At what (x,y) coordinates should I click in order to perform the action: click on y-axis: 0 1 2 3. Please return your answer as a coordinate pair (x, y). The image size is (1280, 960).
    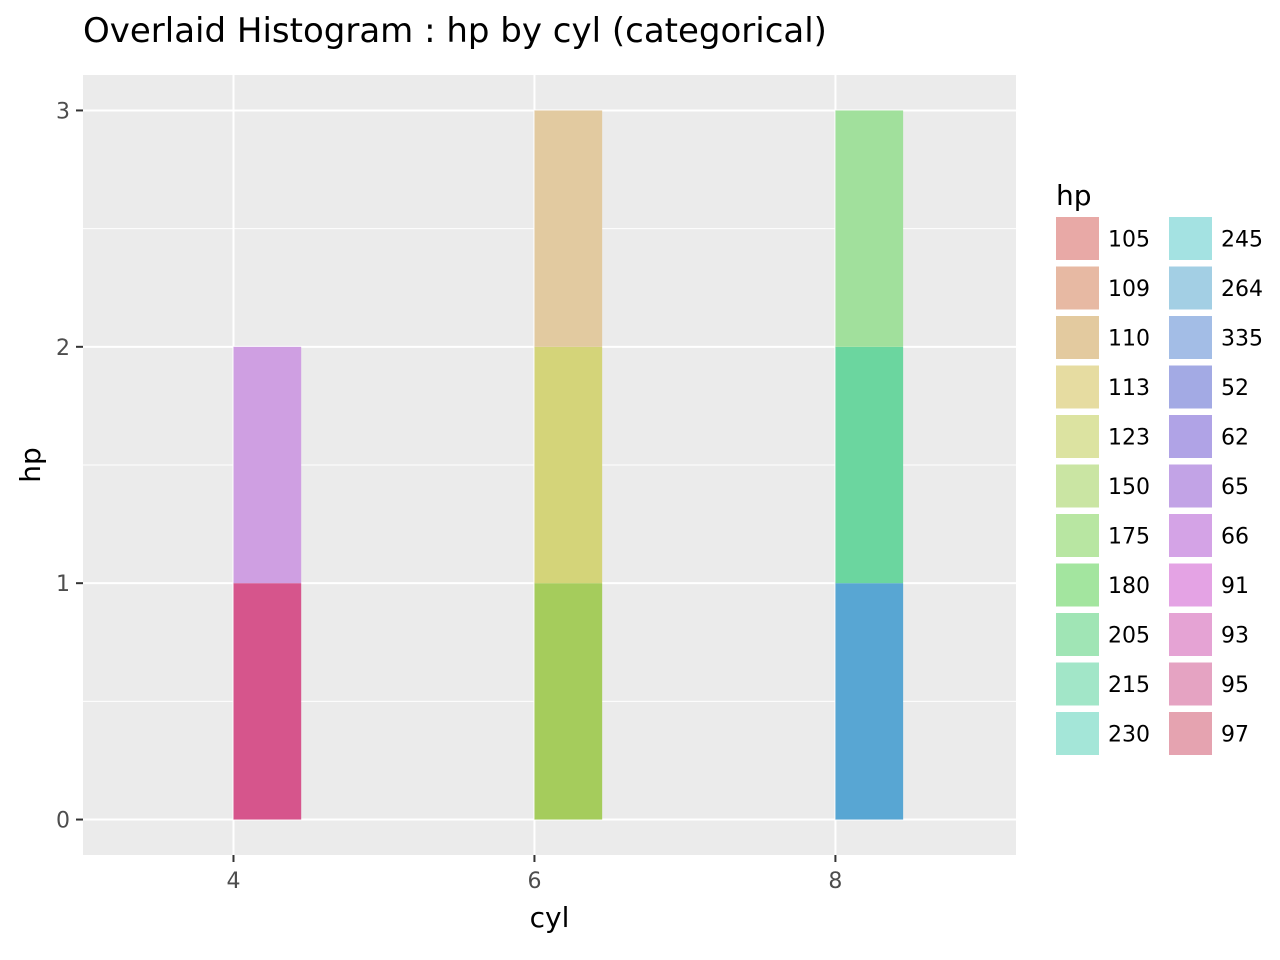
    Looking at the image, I should click on (69, 466).